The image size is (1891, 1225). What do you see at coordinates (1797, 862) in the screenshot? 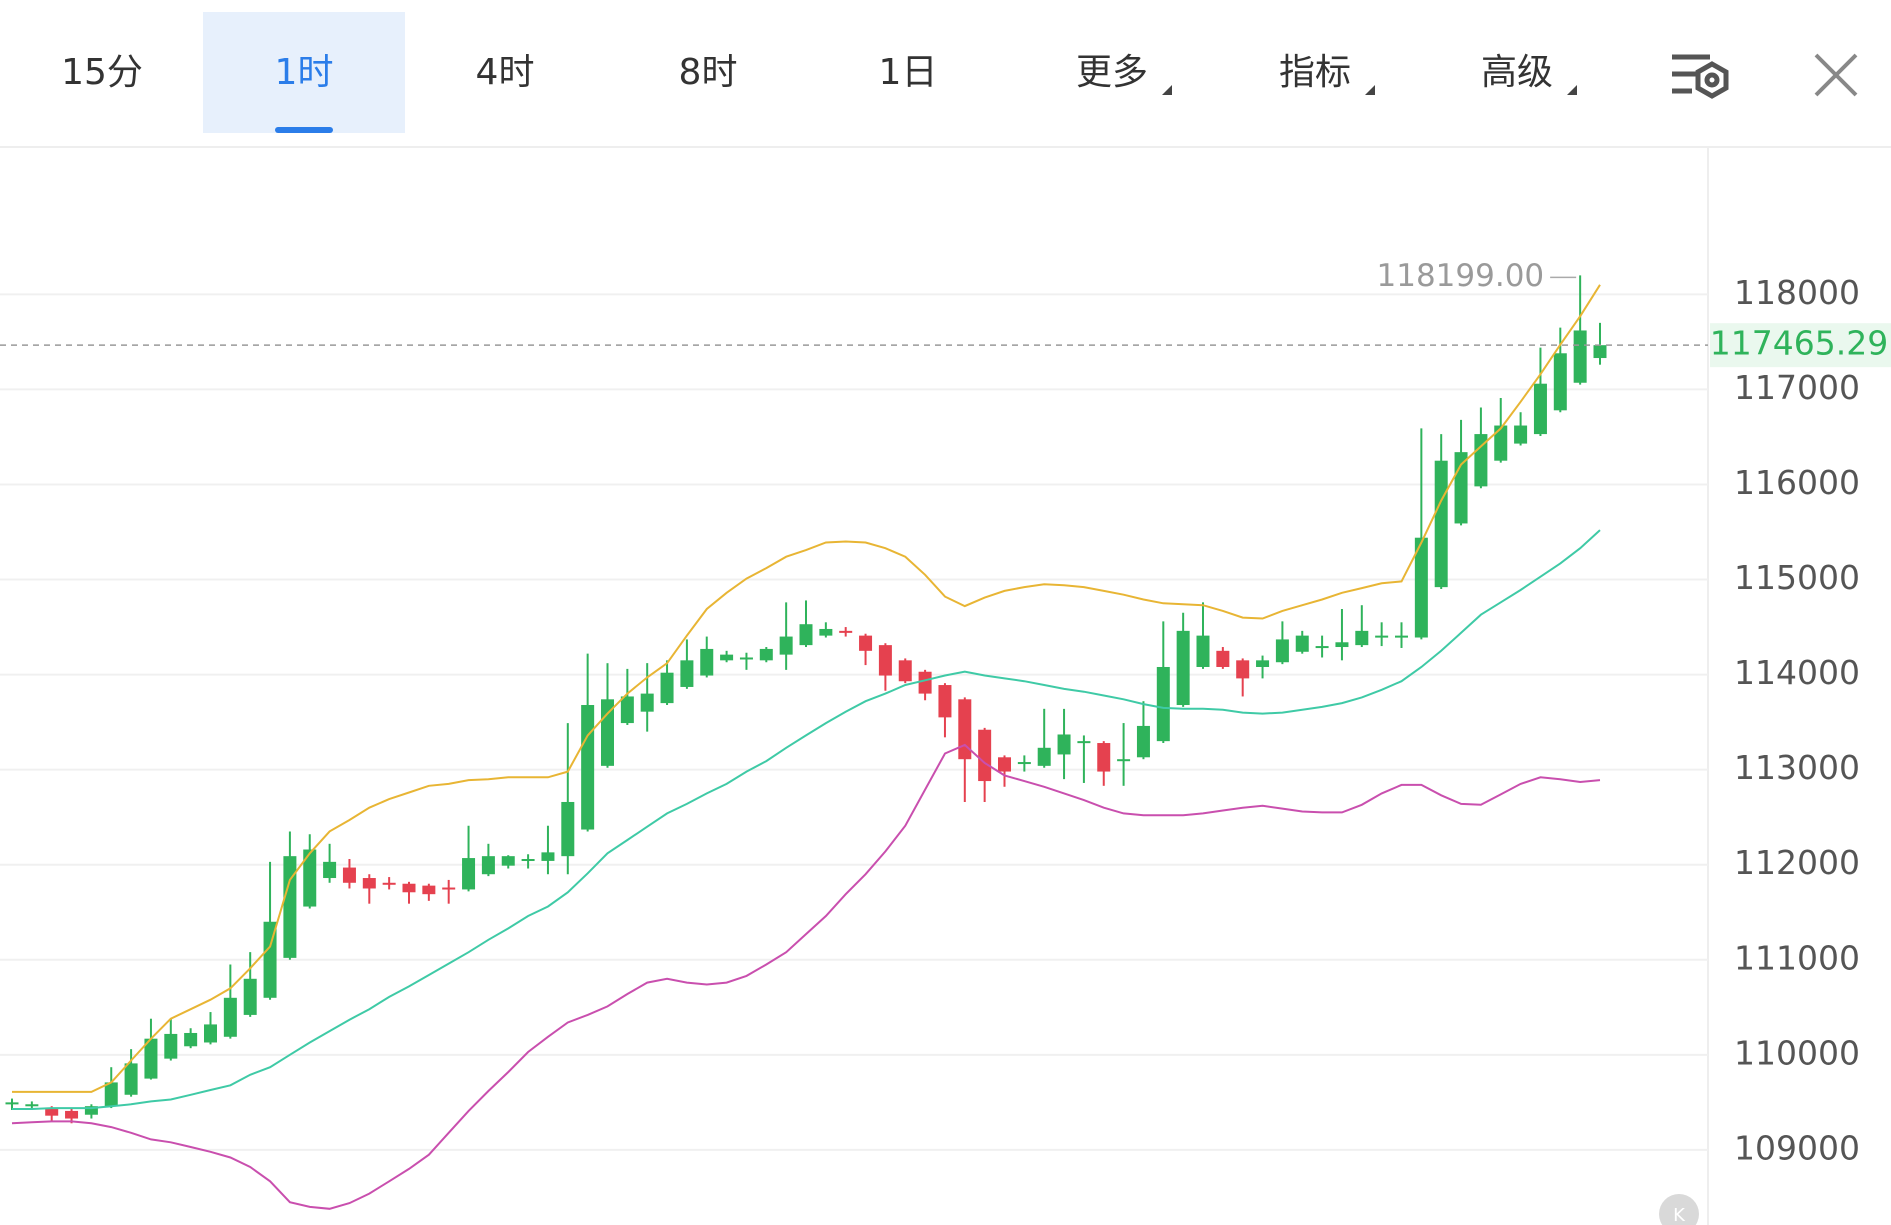
I see `y-tick-label: 112000` at bounding box center [1797, 862].